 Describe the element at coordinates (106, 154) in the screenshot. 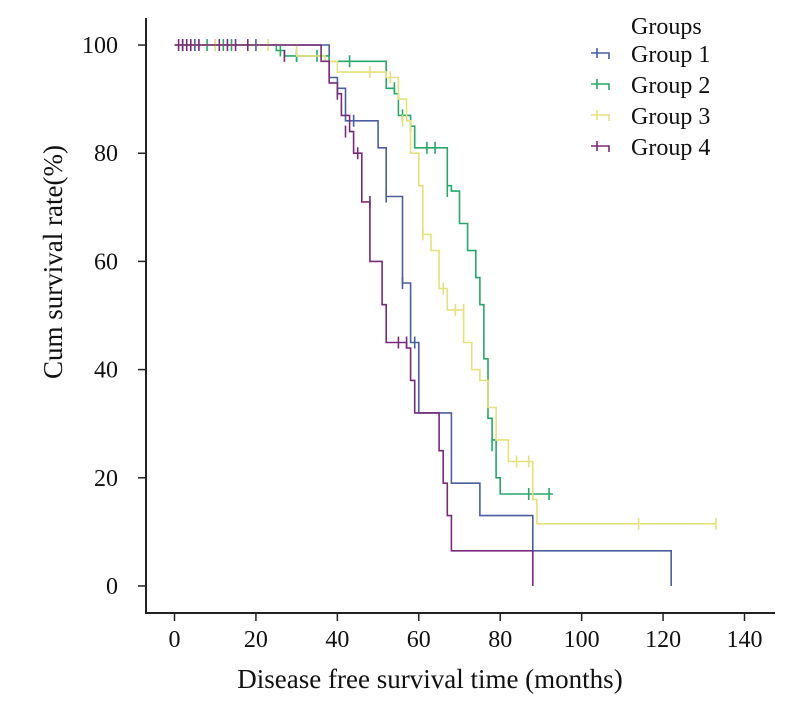

I see `y-tick-label: 80` at that location.